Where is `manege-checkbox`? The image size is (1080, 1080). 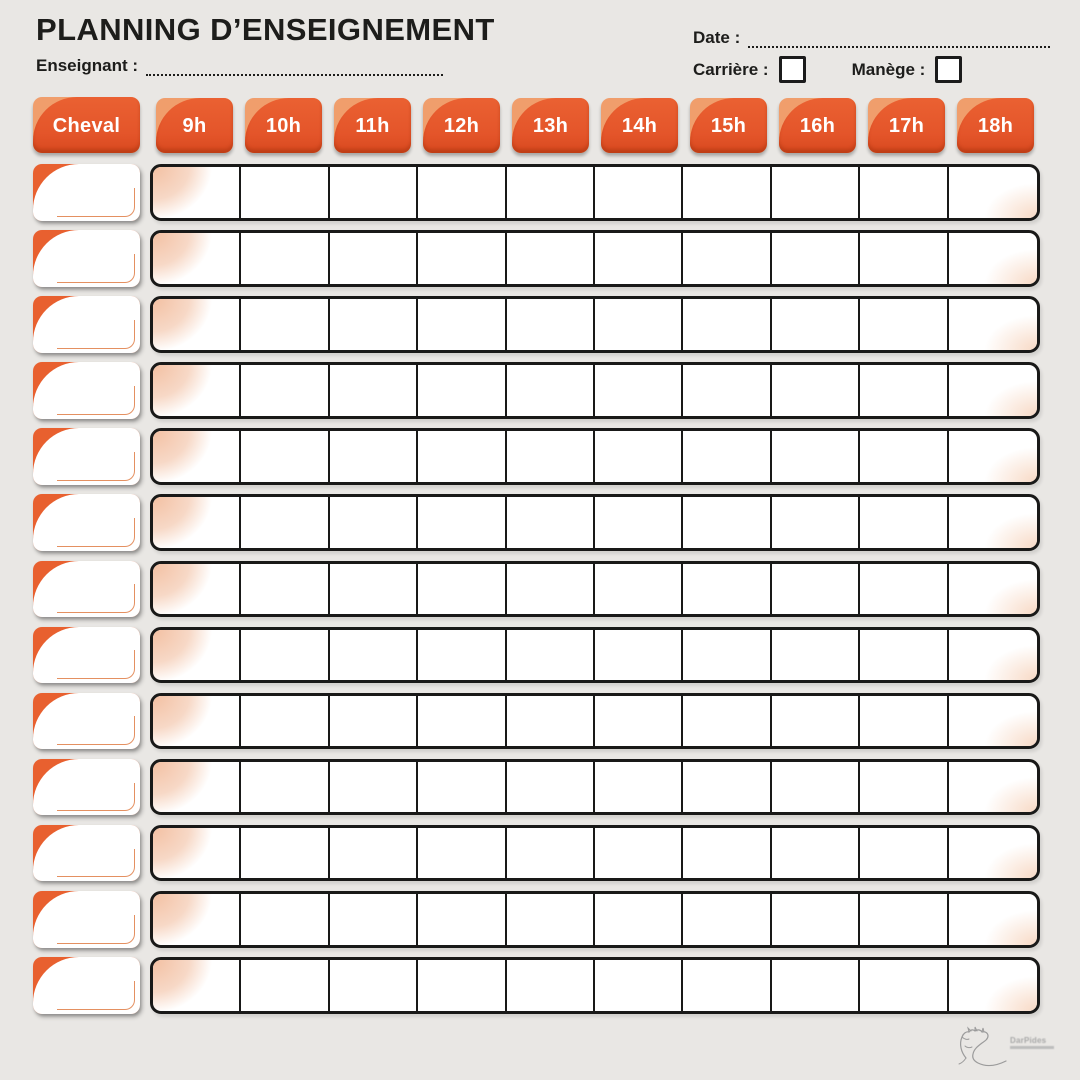 manege-checkbox is located at coordinates (949, 69).